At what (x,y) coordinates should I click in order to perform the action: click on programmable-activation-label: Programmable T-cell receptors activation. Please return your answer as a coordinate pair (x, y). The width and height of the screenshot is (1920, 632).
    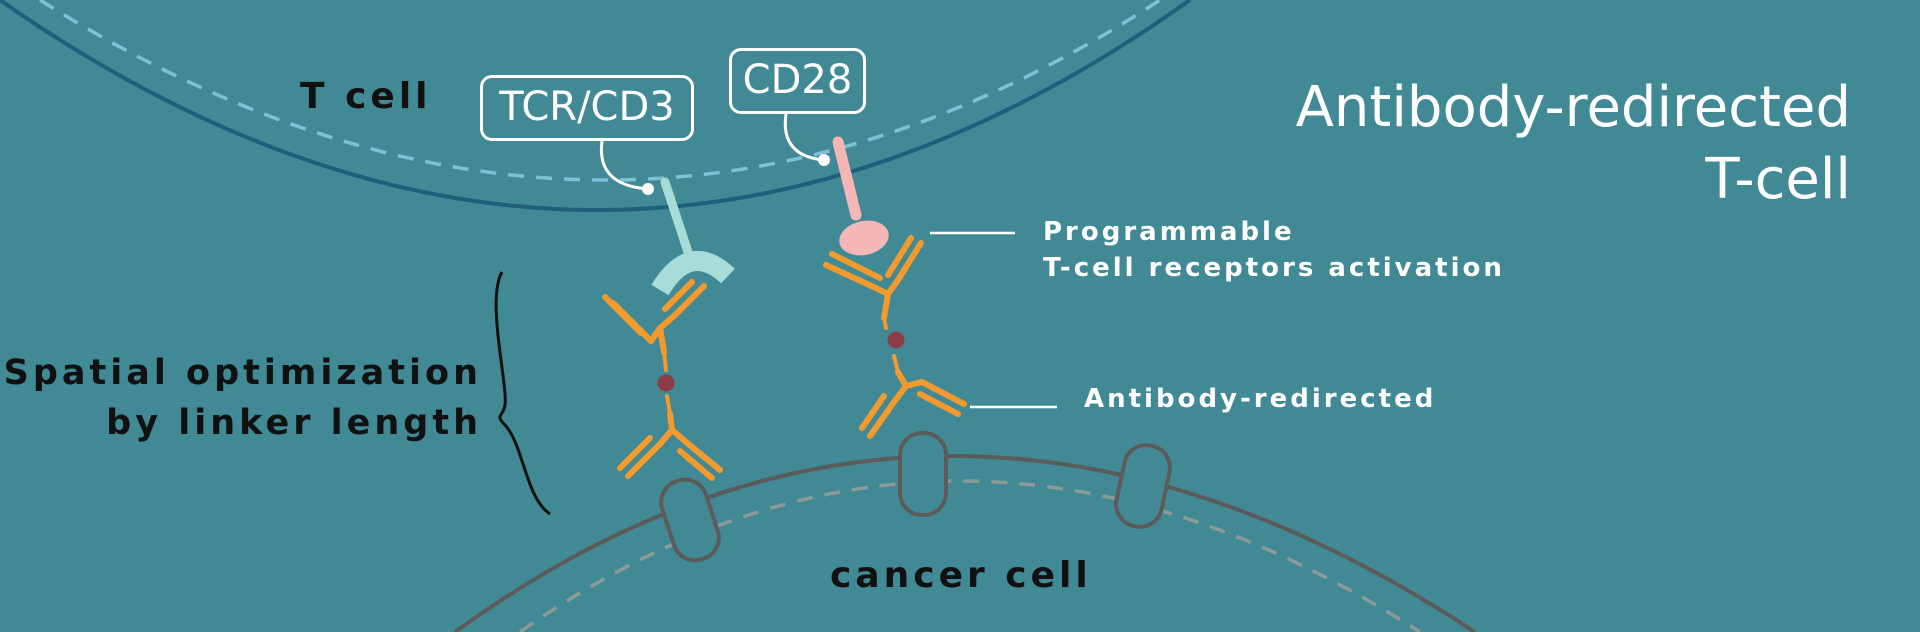
    Looking at the image, I should click on (1274, 250).